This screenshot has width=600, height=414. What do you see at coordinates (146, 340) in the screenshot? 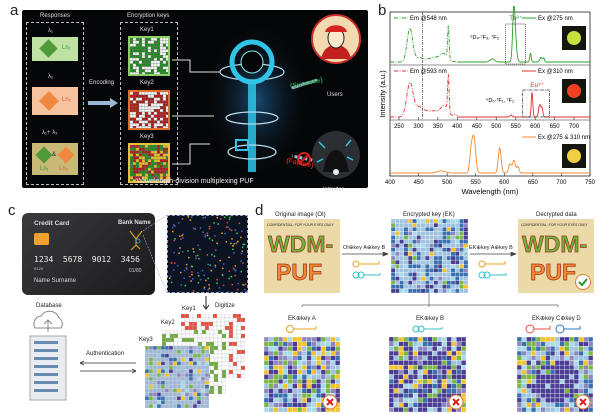
I see `key3-label: Key3` at bounding box center [146, 340].